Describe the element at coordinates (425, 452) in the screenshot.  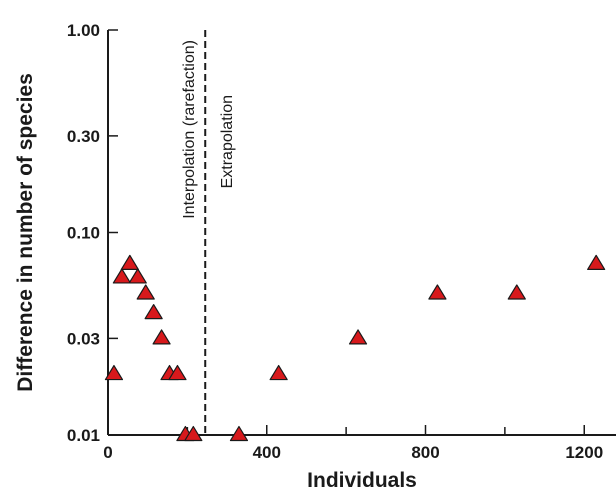
I see `x-tick-label: 800` at that location.